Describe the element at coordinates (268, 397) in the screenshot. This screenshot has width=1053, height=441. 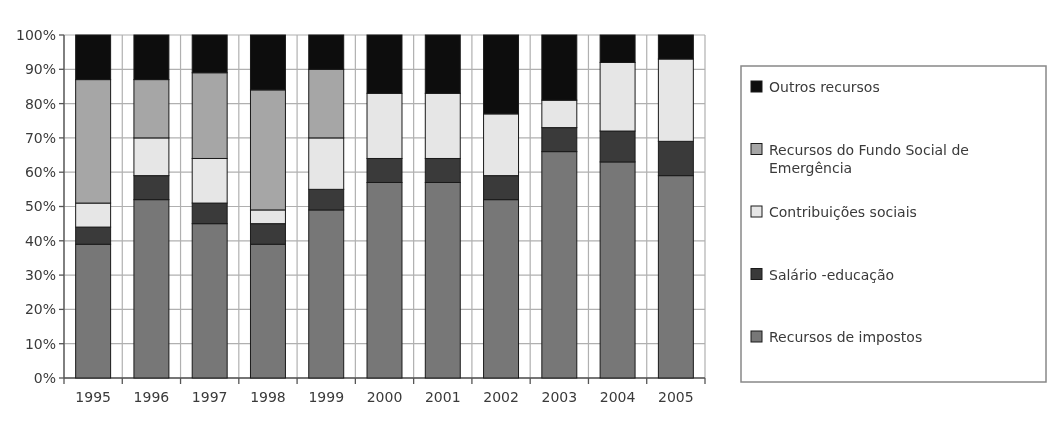
I see `x-tick-label: 1998` at that location.